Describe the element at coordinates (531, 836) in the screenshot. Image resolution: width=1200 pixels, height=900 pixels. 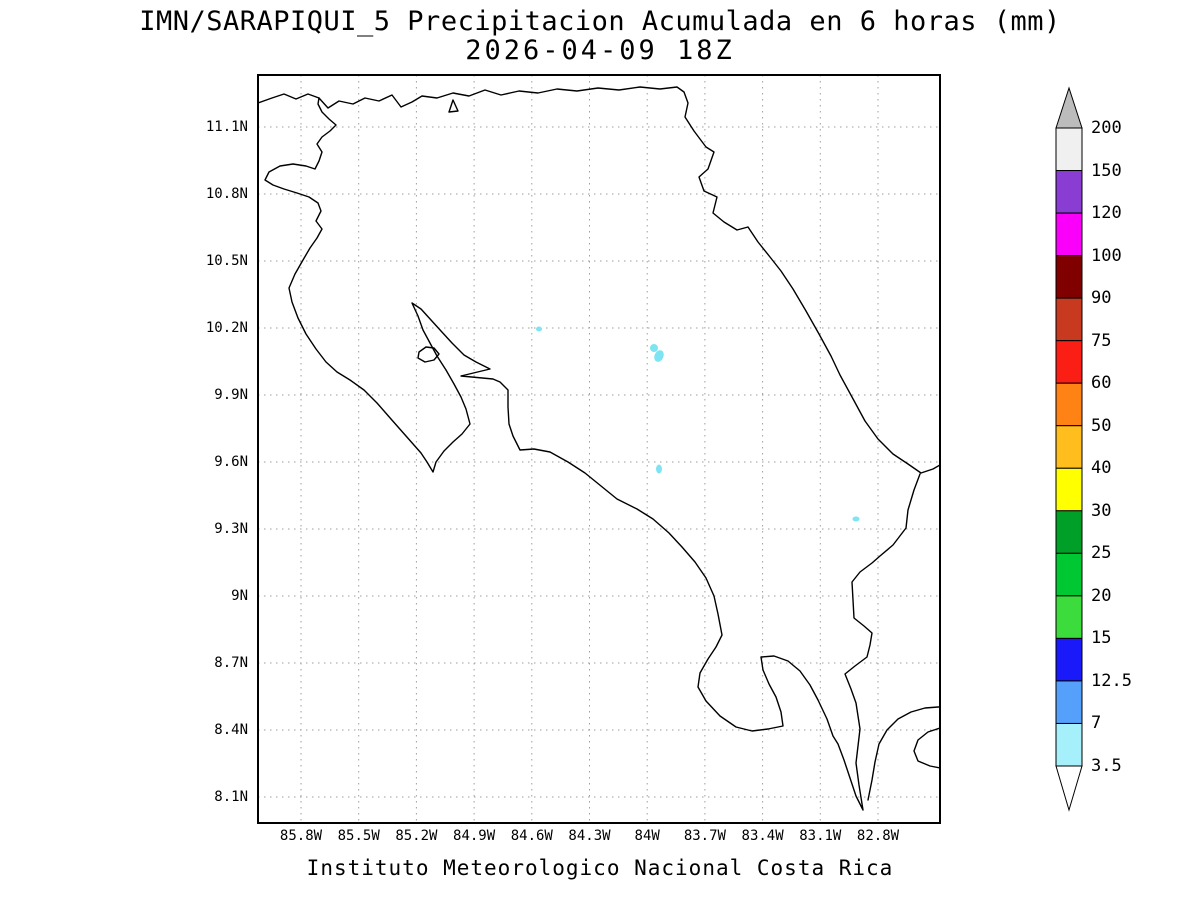
I see `lon-axis-label: 84.6W` at that location.